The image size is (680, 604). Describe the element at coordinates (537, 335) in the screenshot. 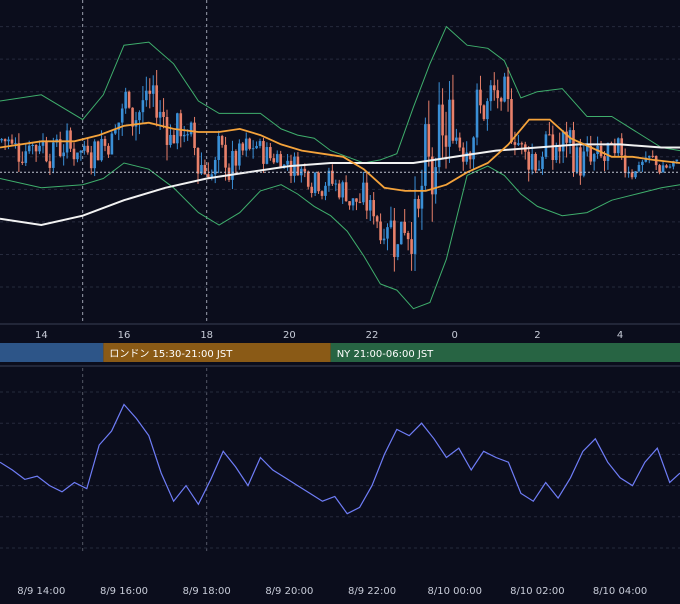

I see `upper-axis-tick-label: 2` at that location.